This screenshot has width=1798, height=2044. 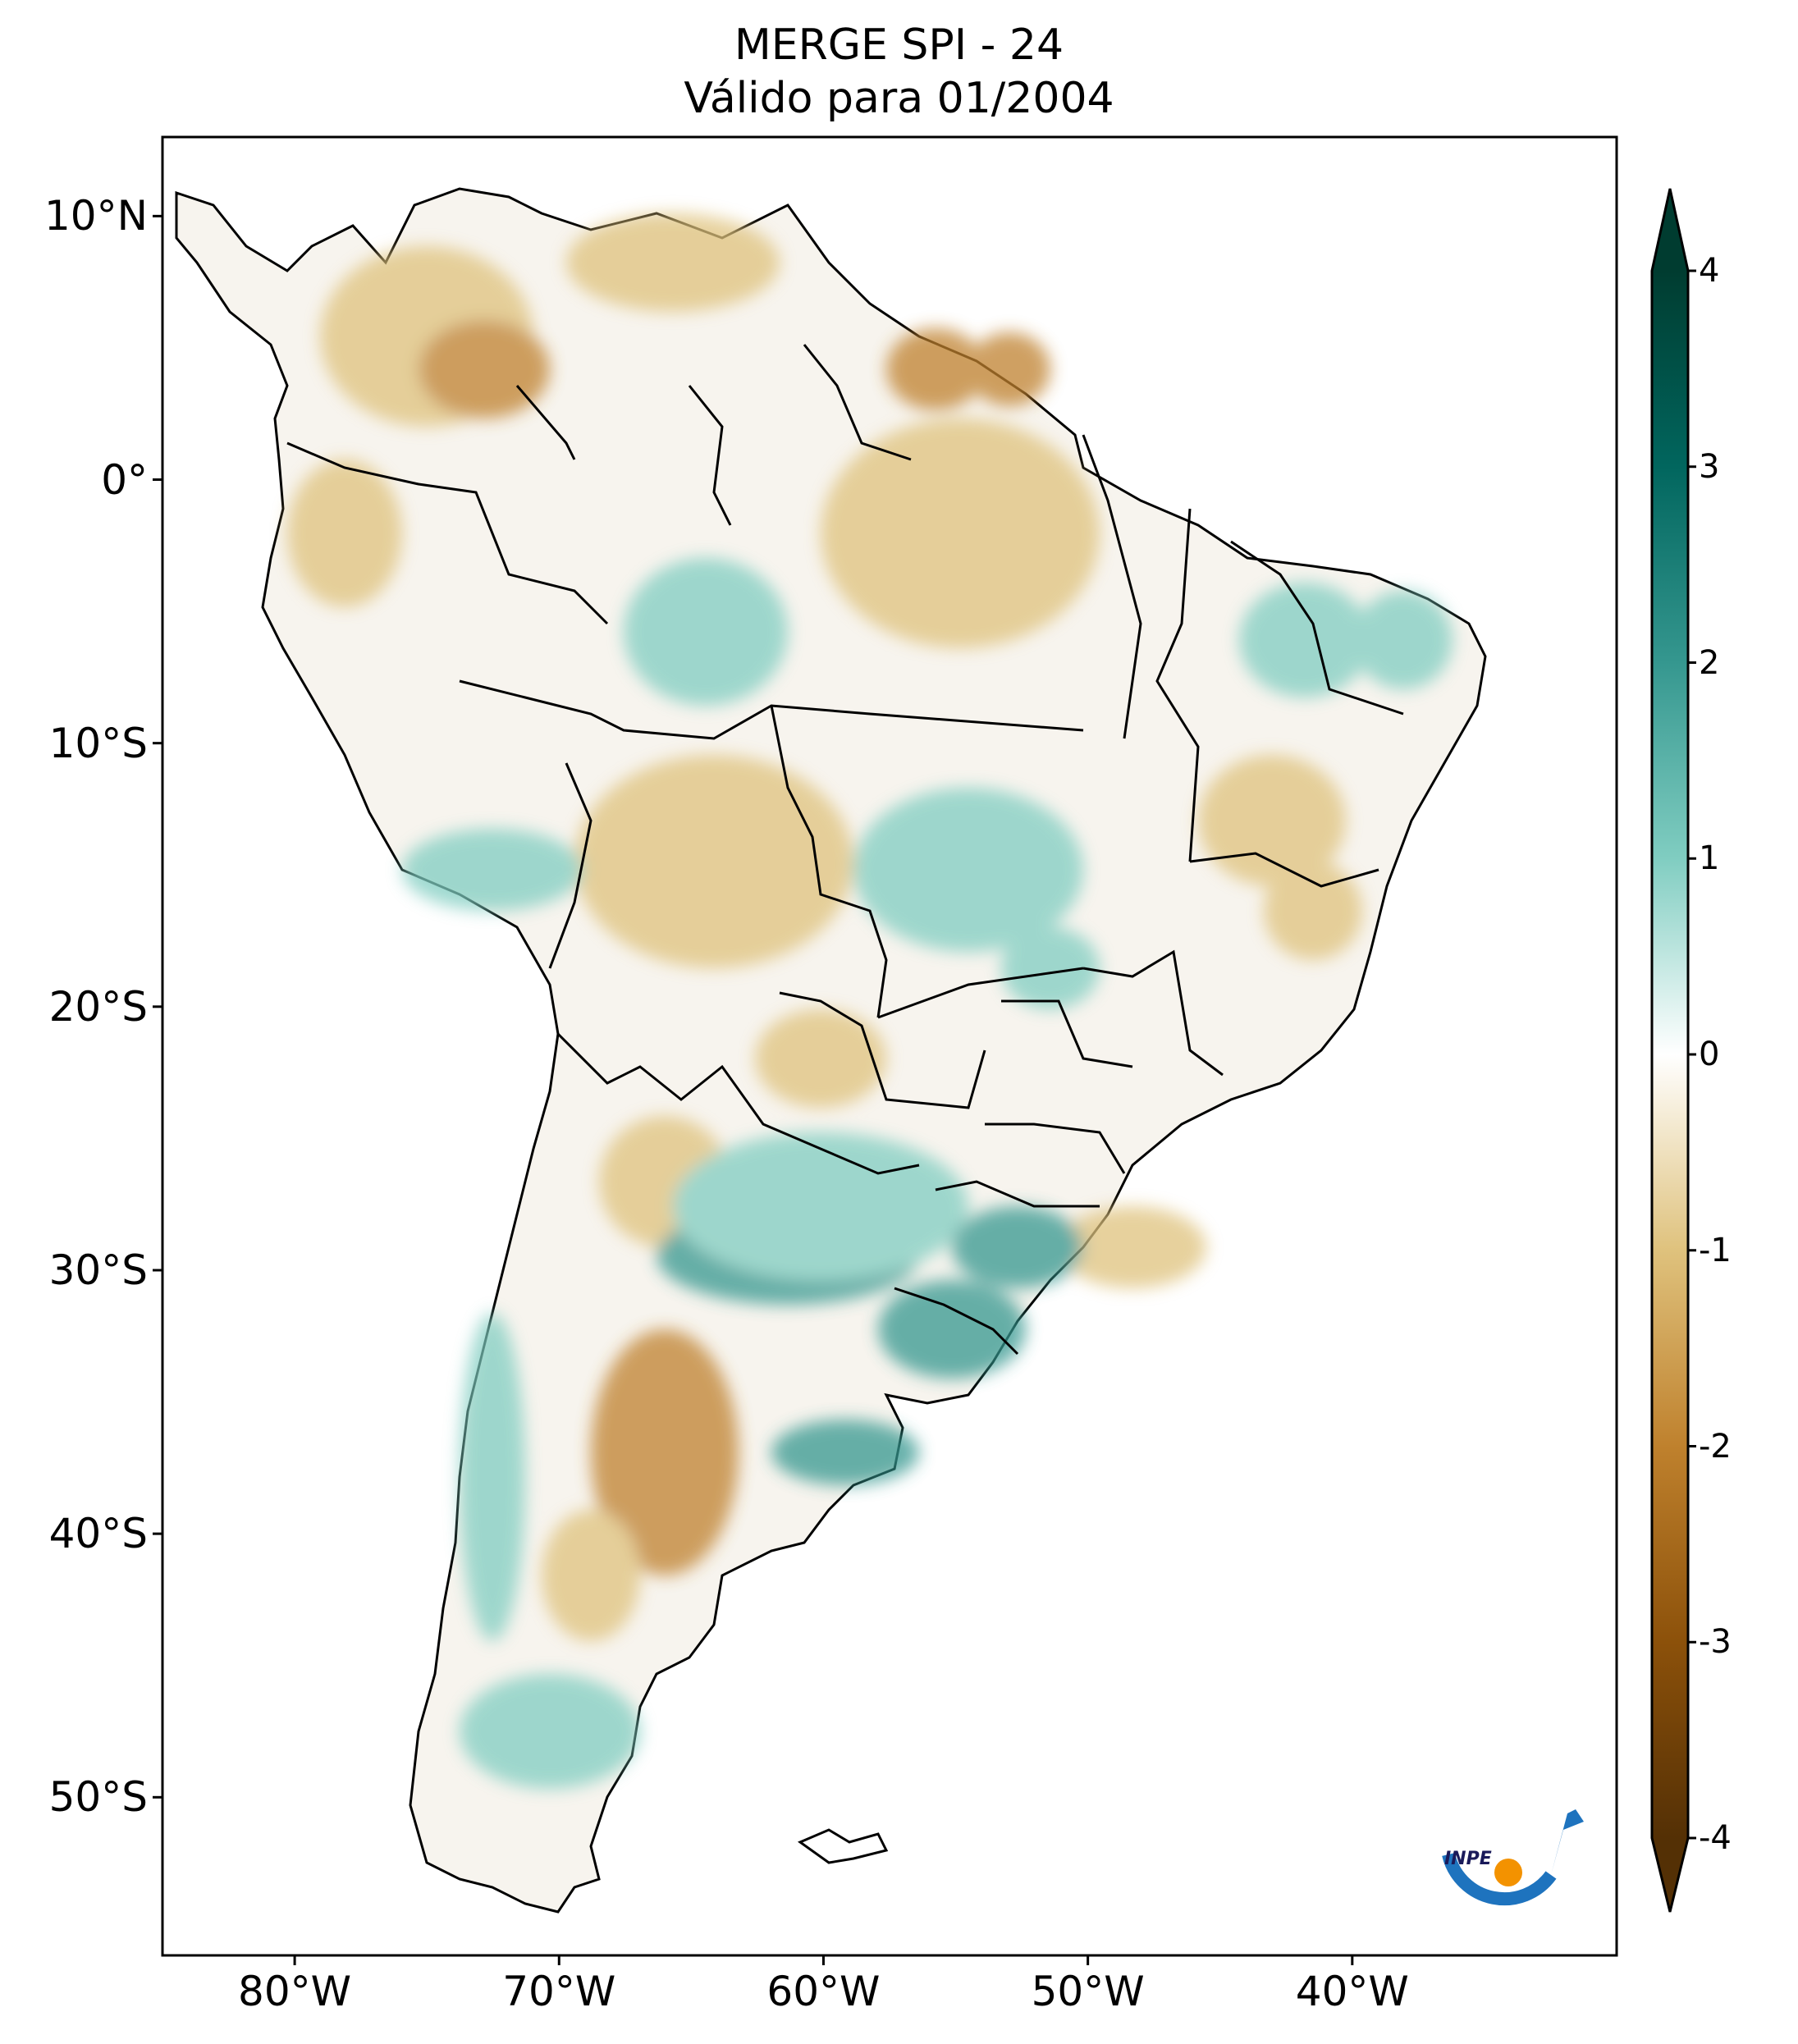 I want to click on lat-tick-label: 30°S, so click(x=98, y=1270).